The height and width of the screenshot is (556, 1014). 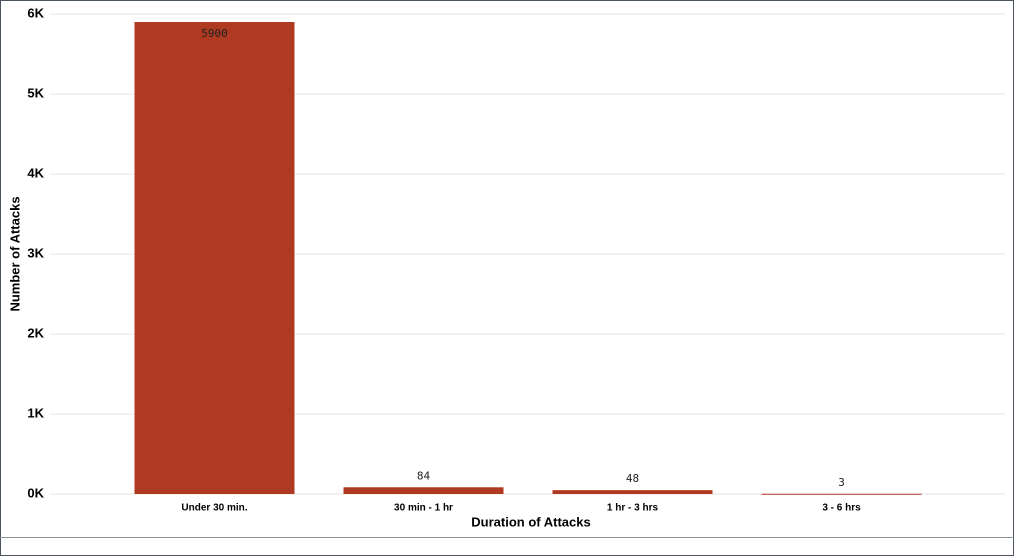 I want to click on y-tick-label: 5K, so click(x=35, y=92).